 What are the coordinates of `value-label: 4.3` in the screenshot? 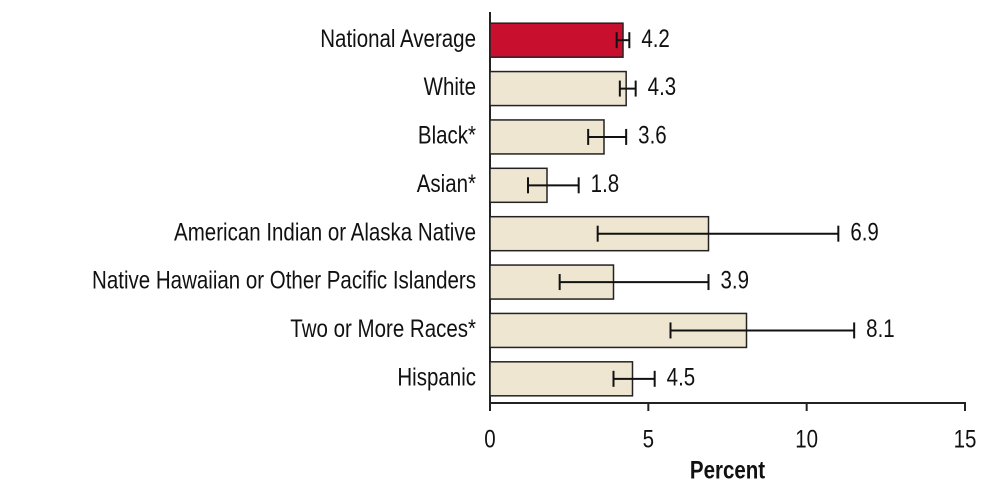 It's located at (662, 86).